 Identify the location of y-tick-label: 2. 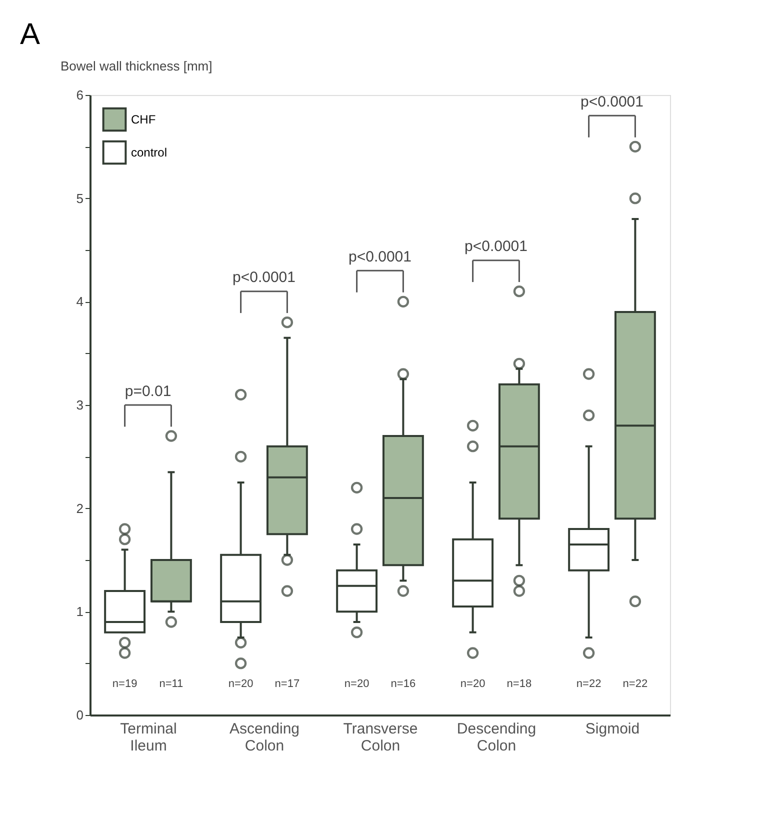
(80, 508).